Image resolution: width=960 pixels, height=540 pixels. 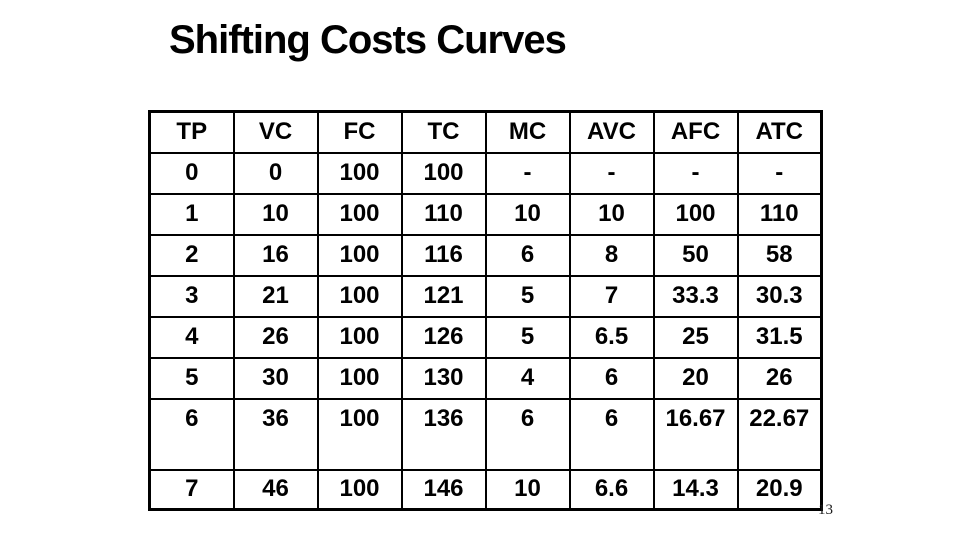 What do you see at coordinates (779, 132) in the screenshot?
I see `column-header-atc: ATC` at bounding box center [779, 132].